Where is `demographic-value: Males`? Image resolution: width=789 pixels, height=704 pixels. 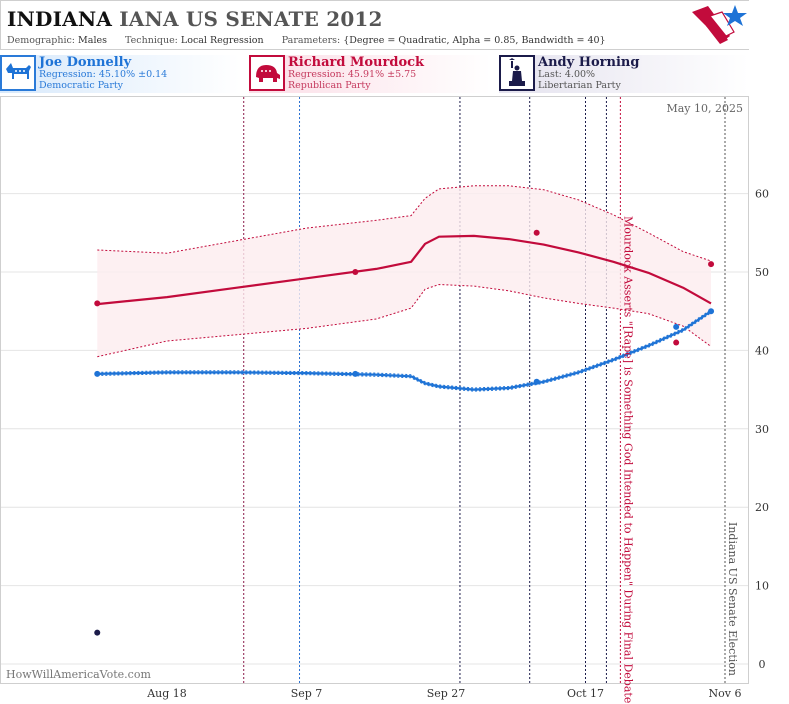 demographic-value: Males is located at coordinates (92, 40).